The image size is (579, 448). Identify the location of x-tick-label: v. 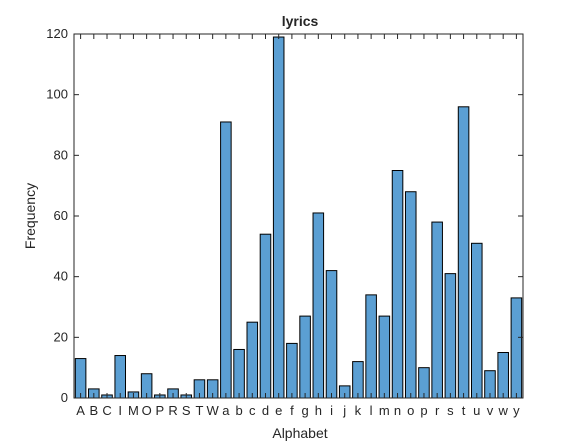
(490, 410).